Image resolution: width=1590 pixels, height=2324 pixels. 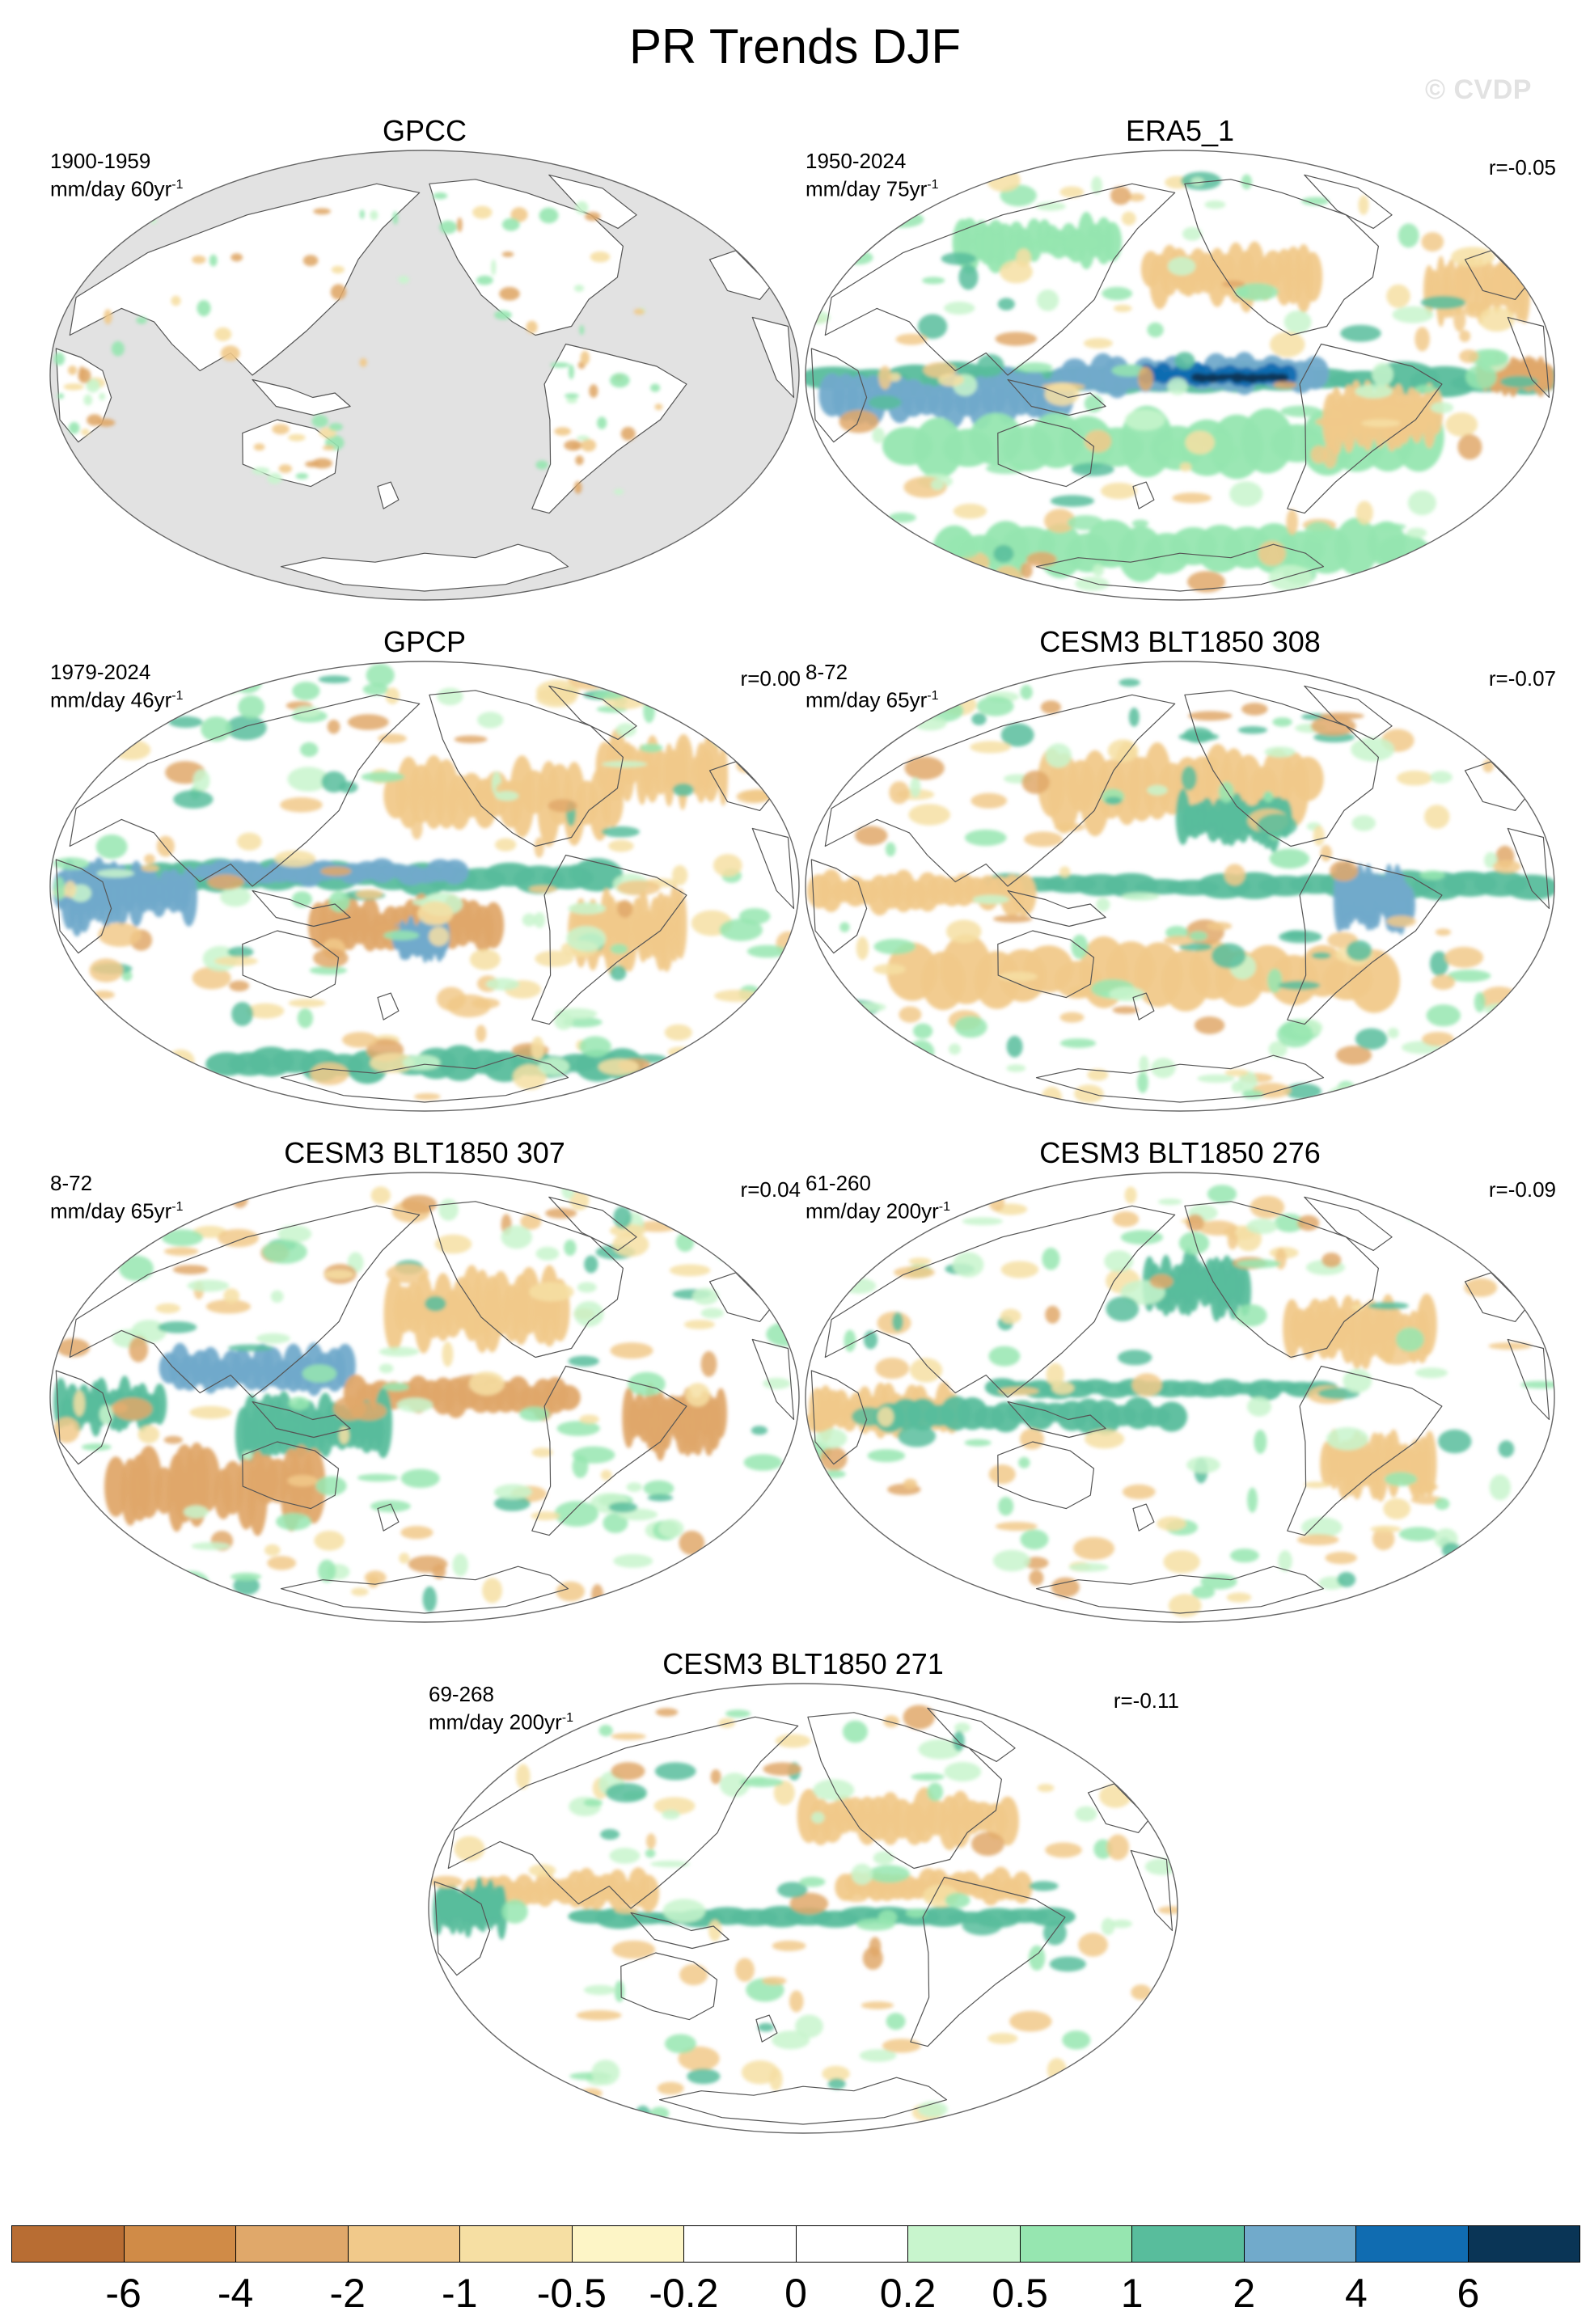 I want to click on panel-correlation: r=-0.09, so click(x=1522, y=1189).